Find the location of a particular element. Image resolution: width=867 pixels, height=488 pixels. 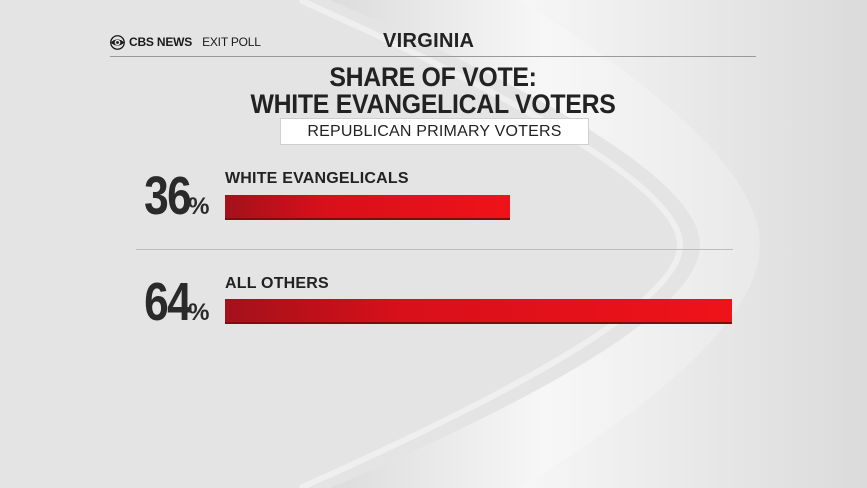

chart-title-line-1: SHARE OF VOTE: is located at coordinates (433, 77).